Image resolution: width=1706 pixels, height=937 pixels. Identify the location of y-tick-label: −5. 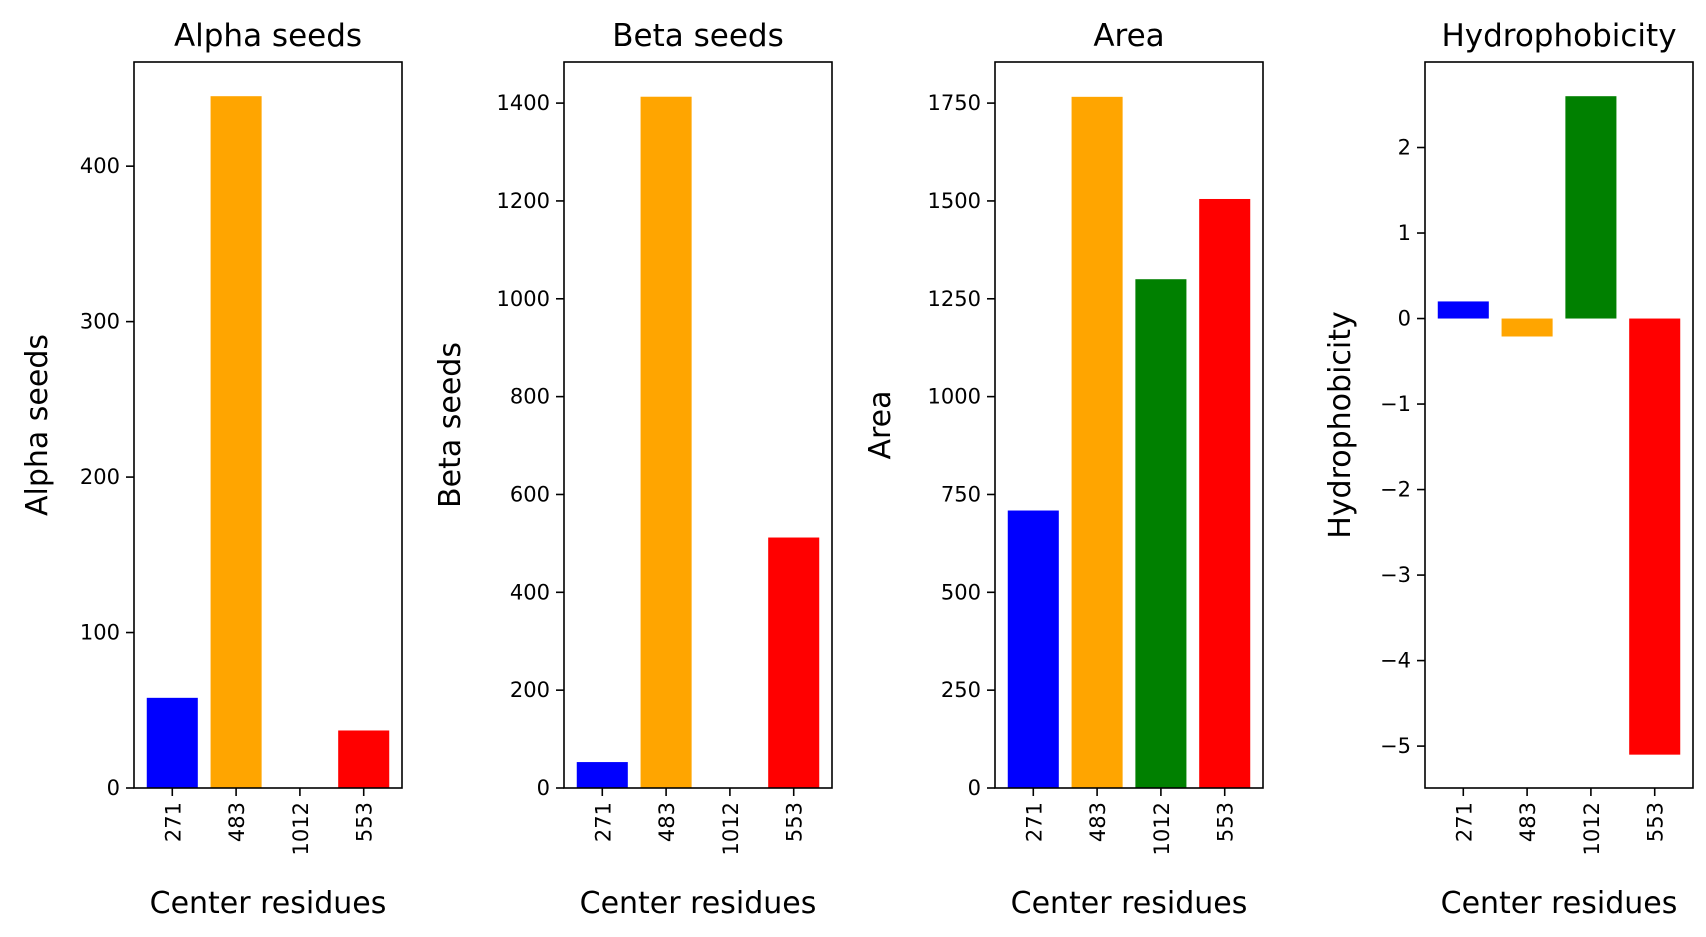
(1395, 746).